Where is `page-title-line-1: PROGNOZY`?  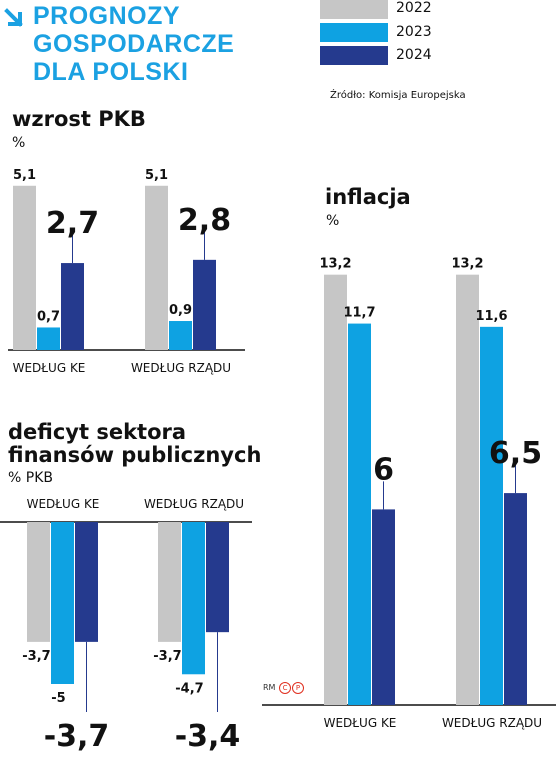
page-title-line-1: PROGNOZY is located at coordinates (107, 16).